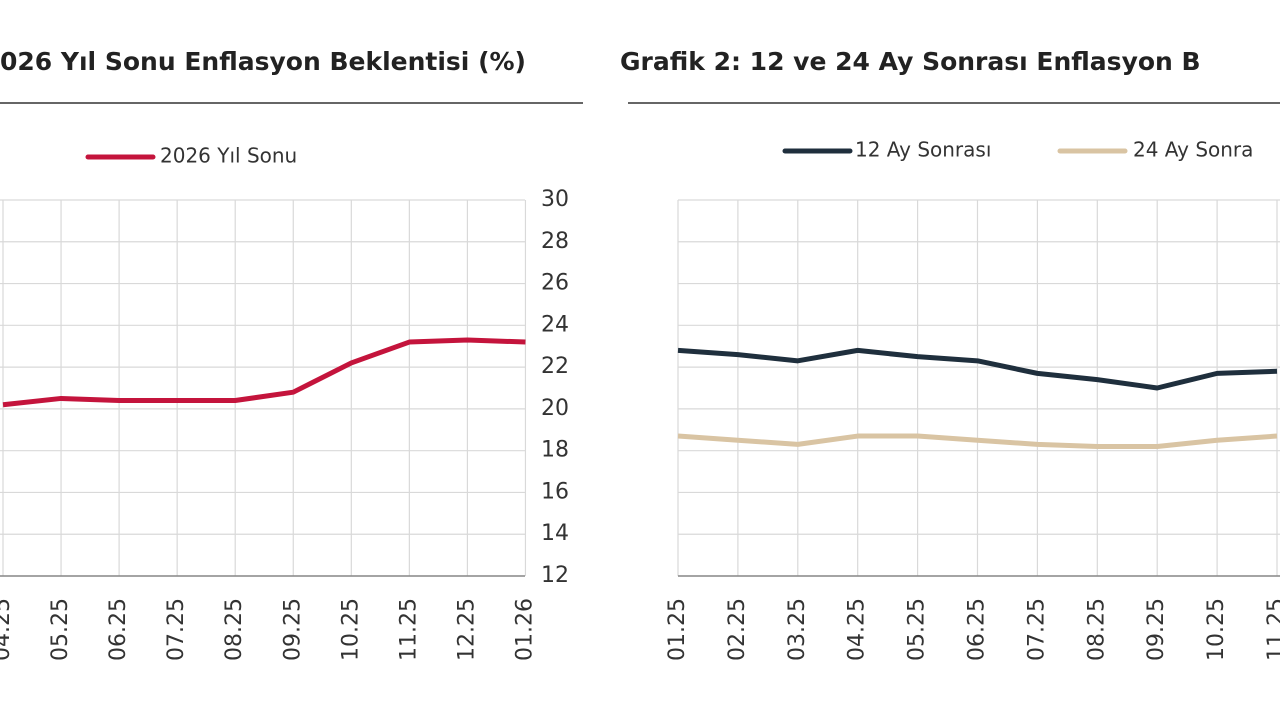  Describe the element at coordinates (677, 629) in the screenshot. I see `x-tick-label: 01.25` at that location.